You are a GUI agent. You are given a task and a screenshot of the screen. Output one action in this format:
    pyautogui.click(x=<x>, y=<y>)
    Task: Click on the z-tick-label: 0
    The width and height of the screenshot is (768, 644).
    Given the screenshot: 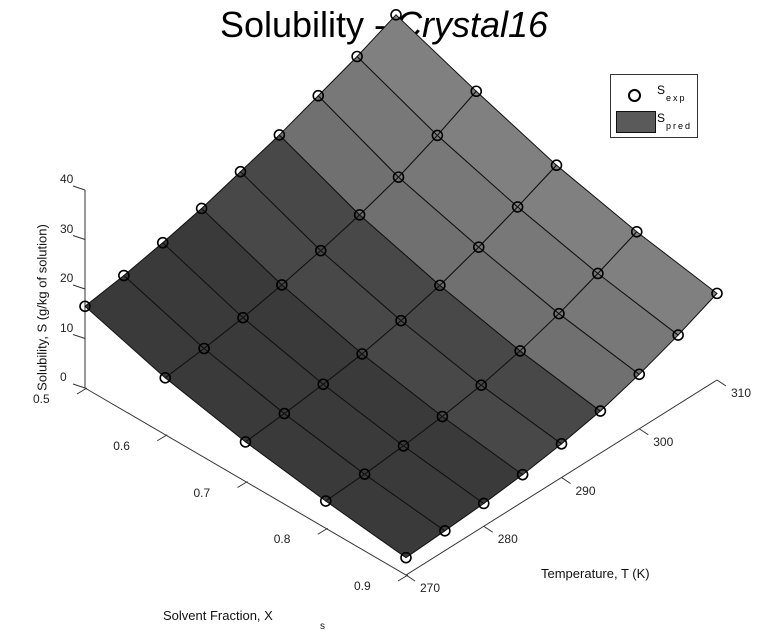 What is the action you would take?
    pyautogui.click(x=63, y=377)
    